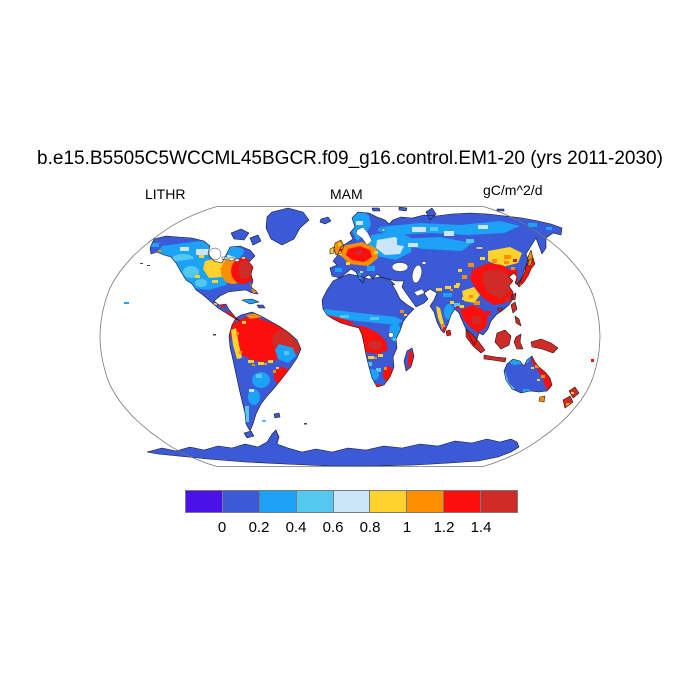 This screenshot has width=700, height=700. I want to click on region-balkans, so click(371, 268).